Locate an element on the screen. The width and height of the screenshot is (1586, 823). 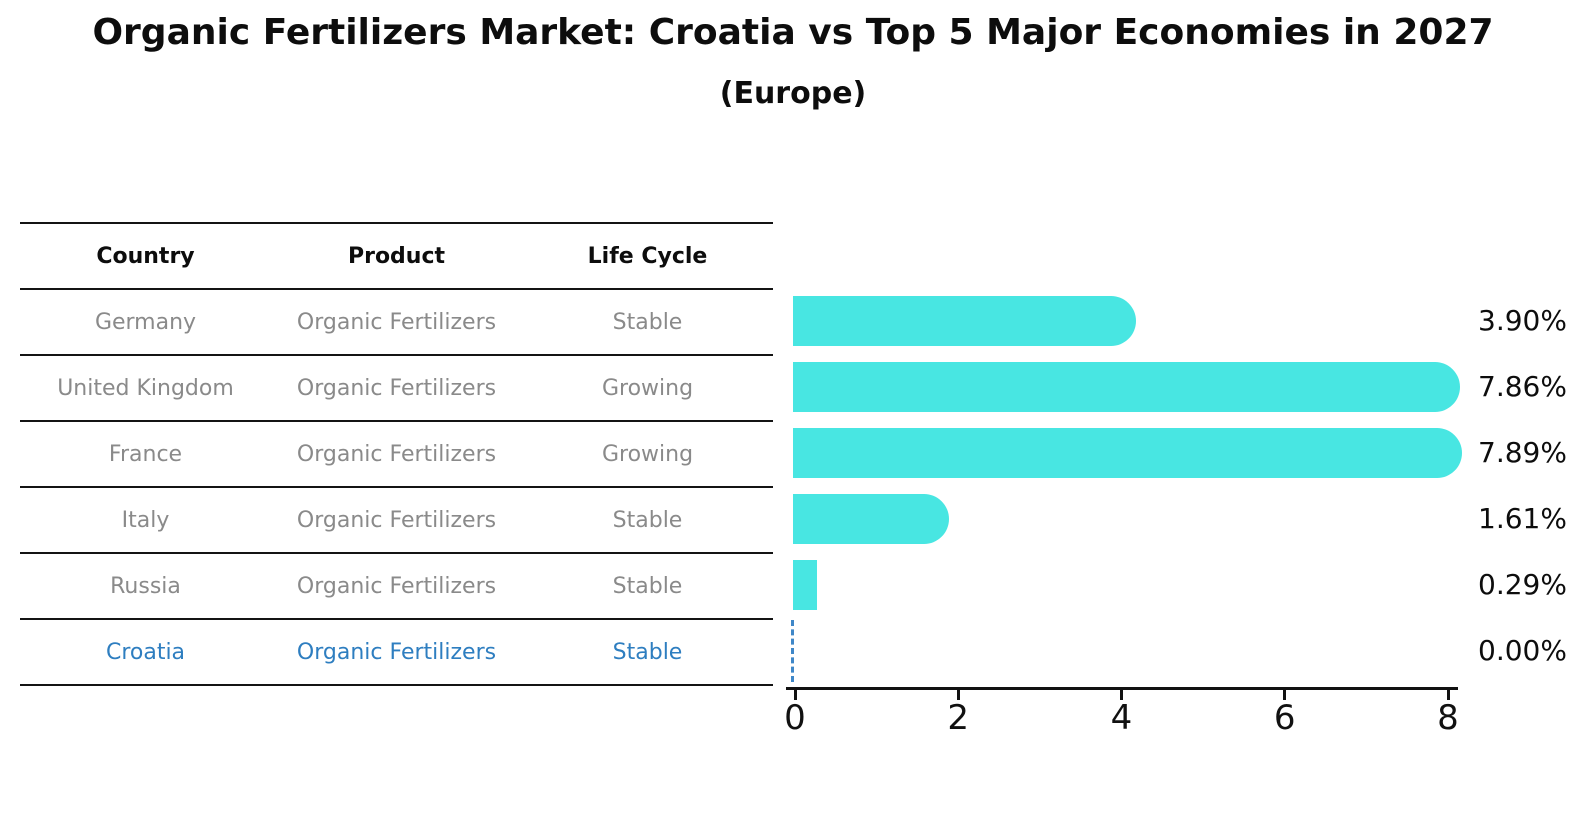
table-row: Croatia Organic Fertilizers Stable is located at coordinates (396, 653).